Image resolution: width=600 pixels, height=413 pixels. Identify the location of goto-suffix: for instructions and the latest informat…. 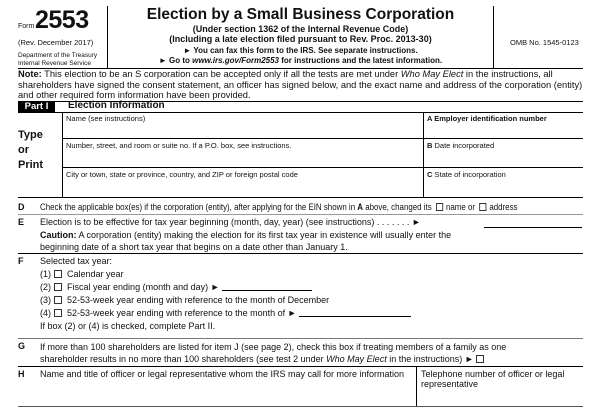
(360, 60).